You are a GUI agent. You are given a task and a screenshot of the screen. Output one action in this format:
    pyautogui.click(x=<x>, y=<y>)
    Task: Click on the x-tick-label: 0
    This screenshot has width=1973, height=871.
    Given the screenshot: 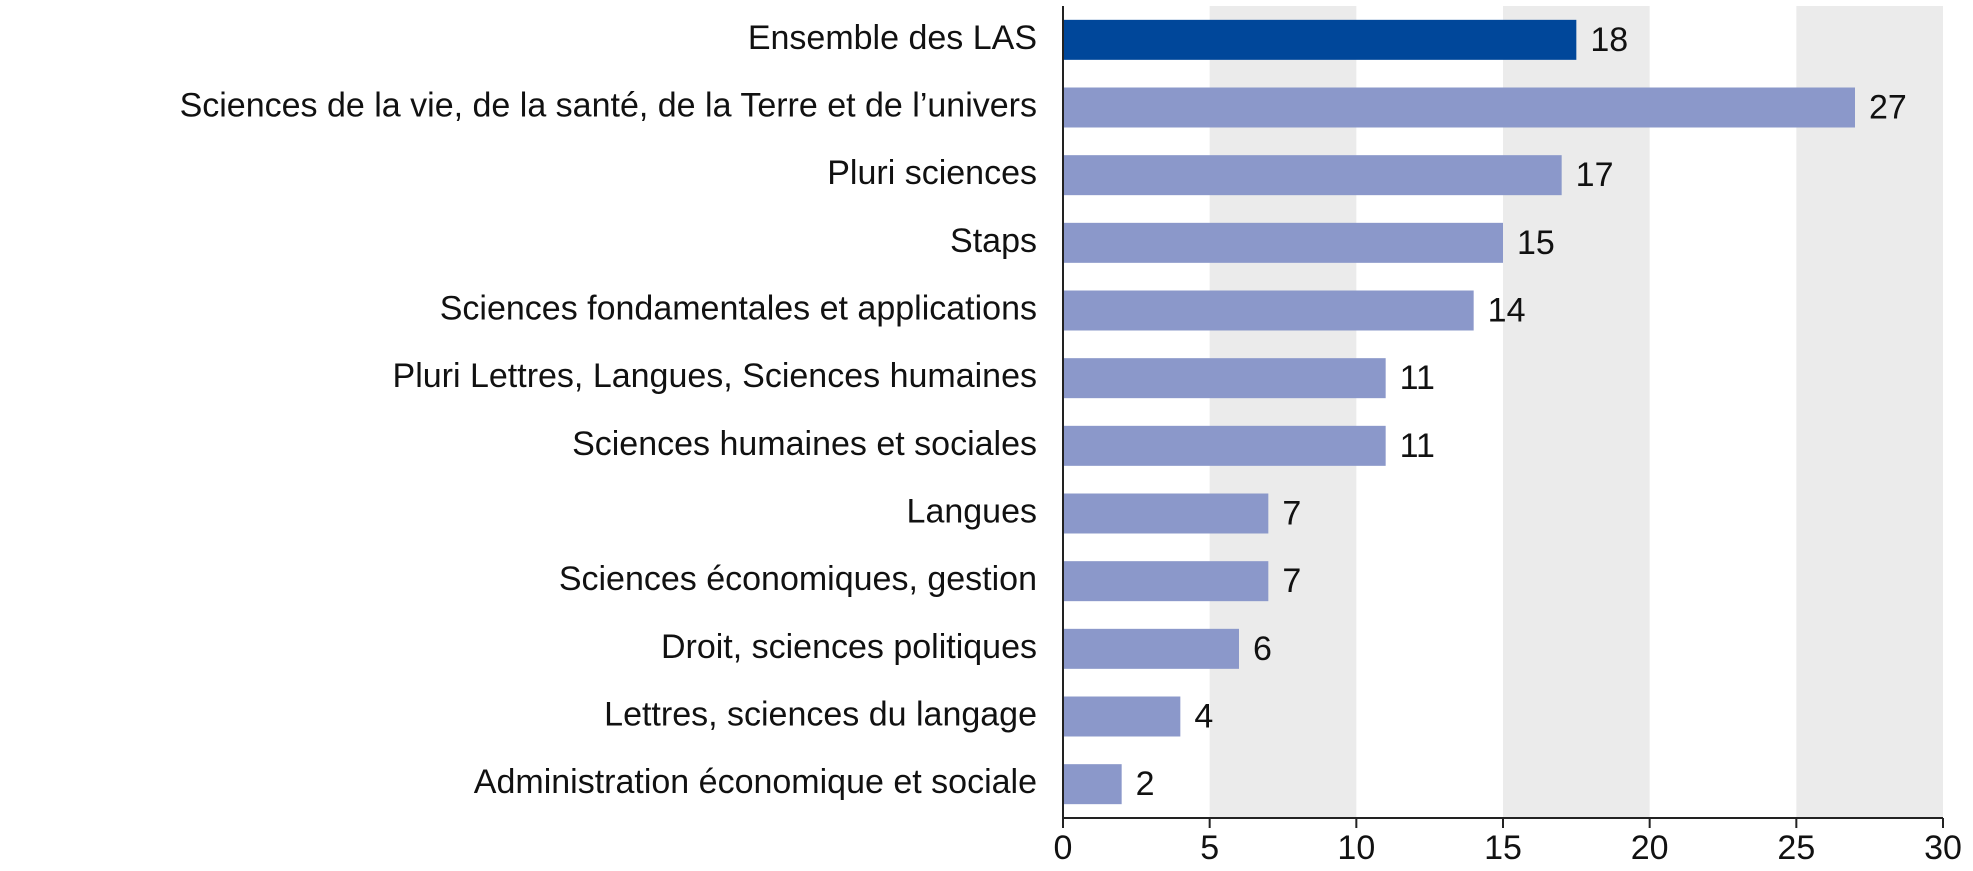 What is the action you would take?
    pyautogui.click(x=1063, y=848)
    